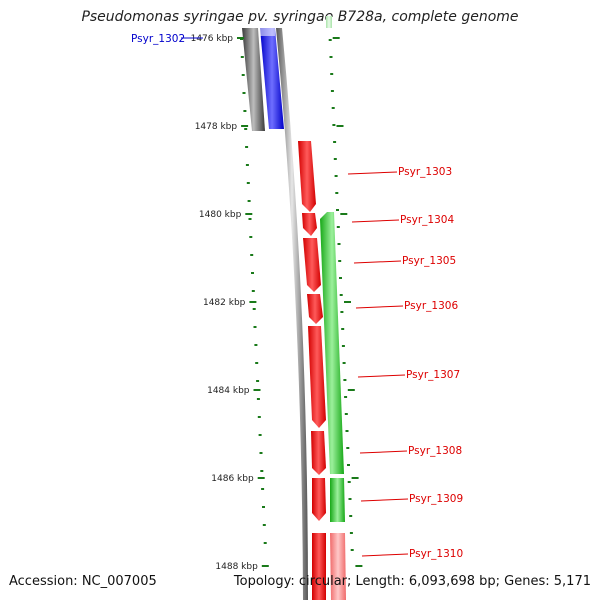 The height and width of the screenshot is (600, 600). What do you see at coordinates (83, 581) in the screenshot?
I see `accession-text: Accession: NC_007005` at bounding box center [83, 581].